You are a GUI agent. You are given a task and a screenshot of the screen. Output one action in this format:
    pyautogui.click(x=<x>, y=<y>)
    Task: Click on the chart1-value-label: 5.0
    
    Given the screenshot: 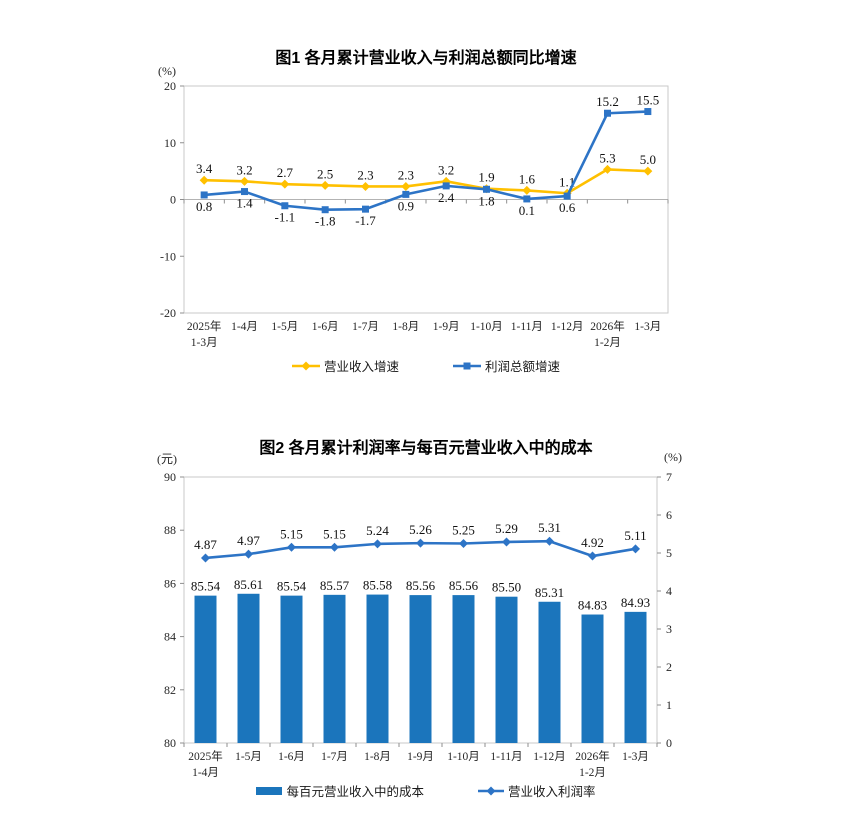 What is the action you would take?
    pyautogui.click(x=648, y=159)
    